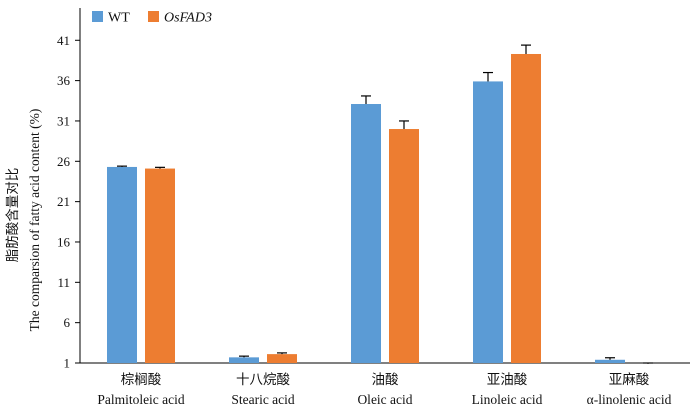 Image resolution: width=700 pixels, height=414 pixels. Describe the element at coordinates (629, 399) in the screenshot. I see `x-label-en: α-linolenic acid` at that location.